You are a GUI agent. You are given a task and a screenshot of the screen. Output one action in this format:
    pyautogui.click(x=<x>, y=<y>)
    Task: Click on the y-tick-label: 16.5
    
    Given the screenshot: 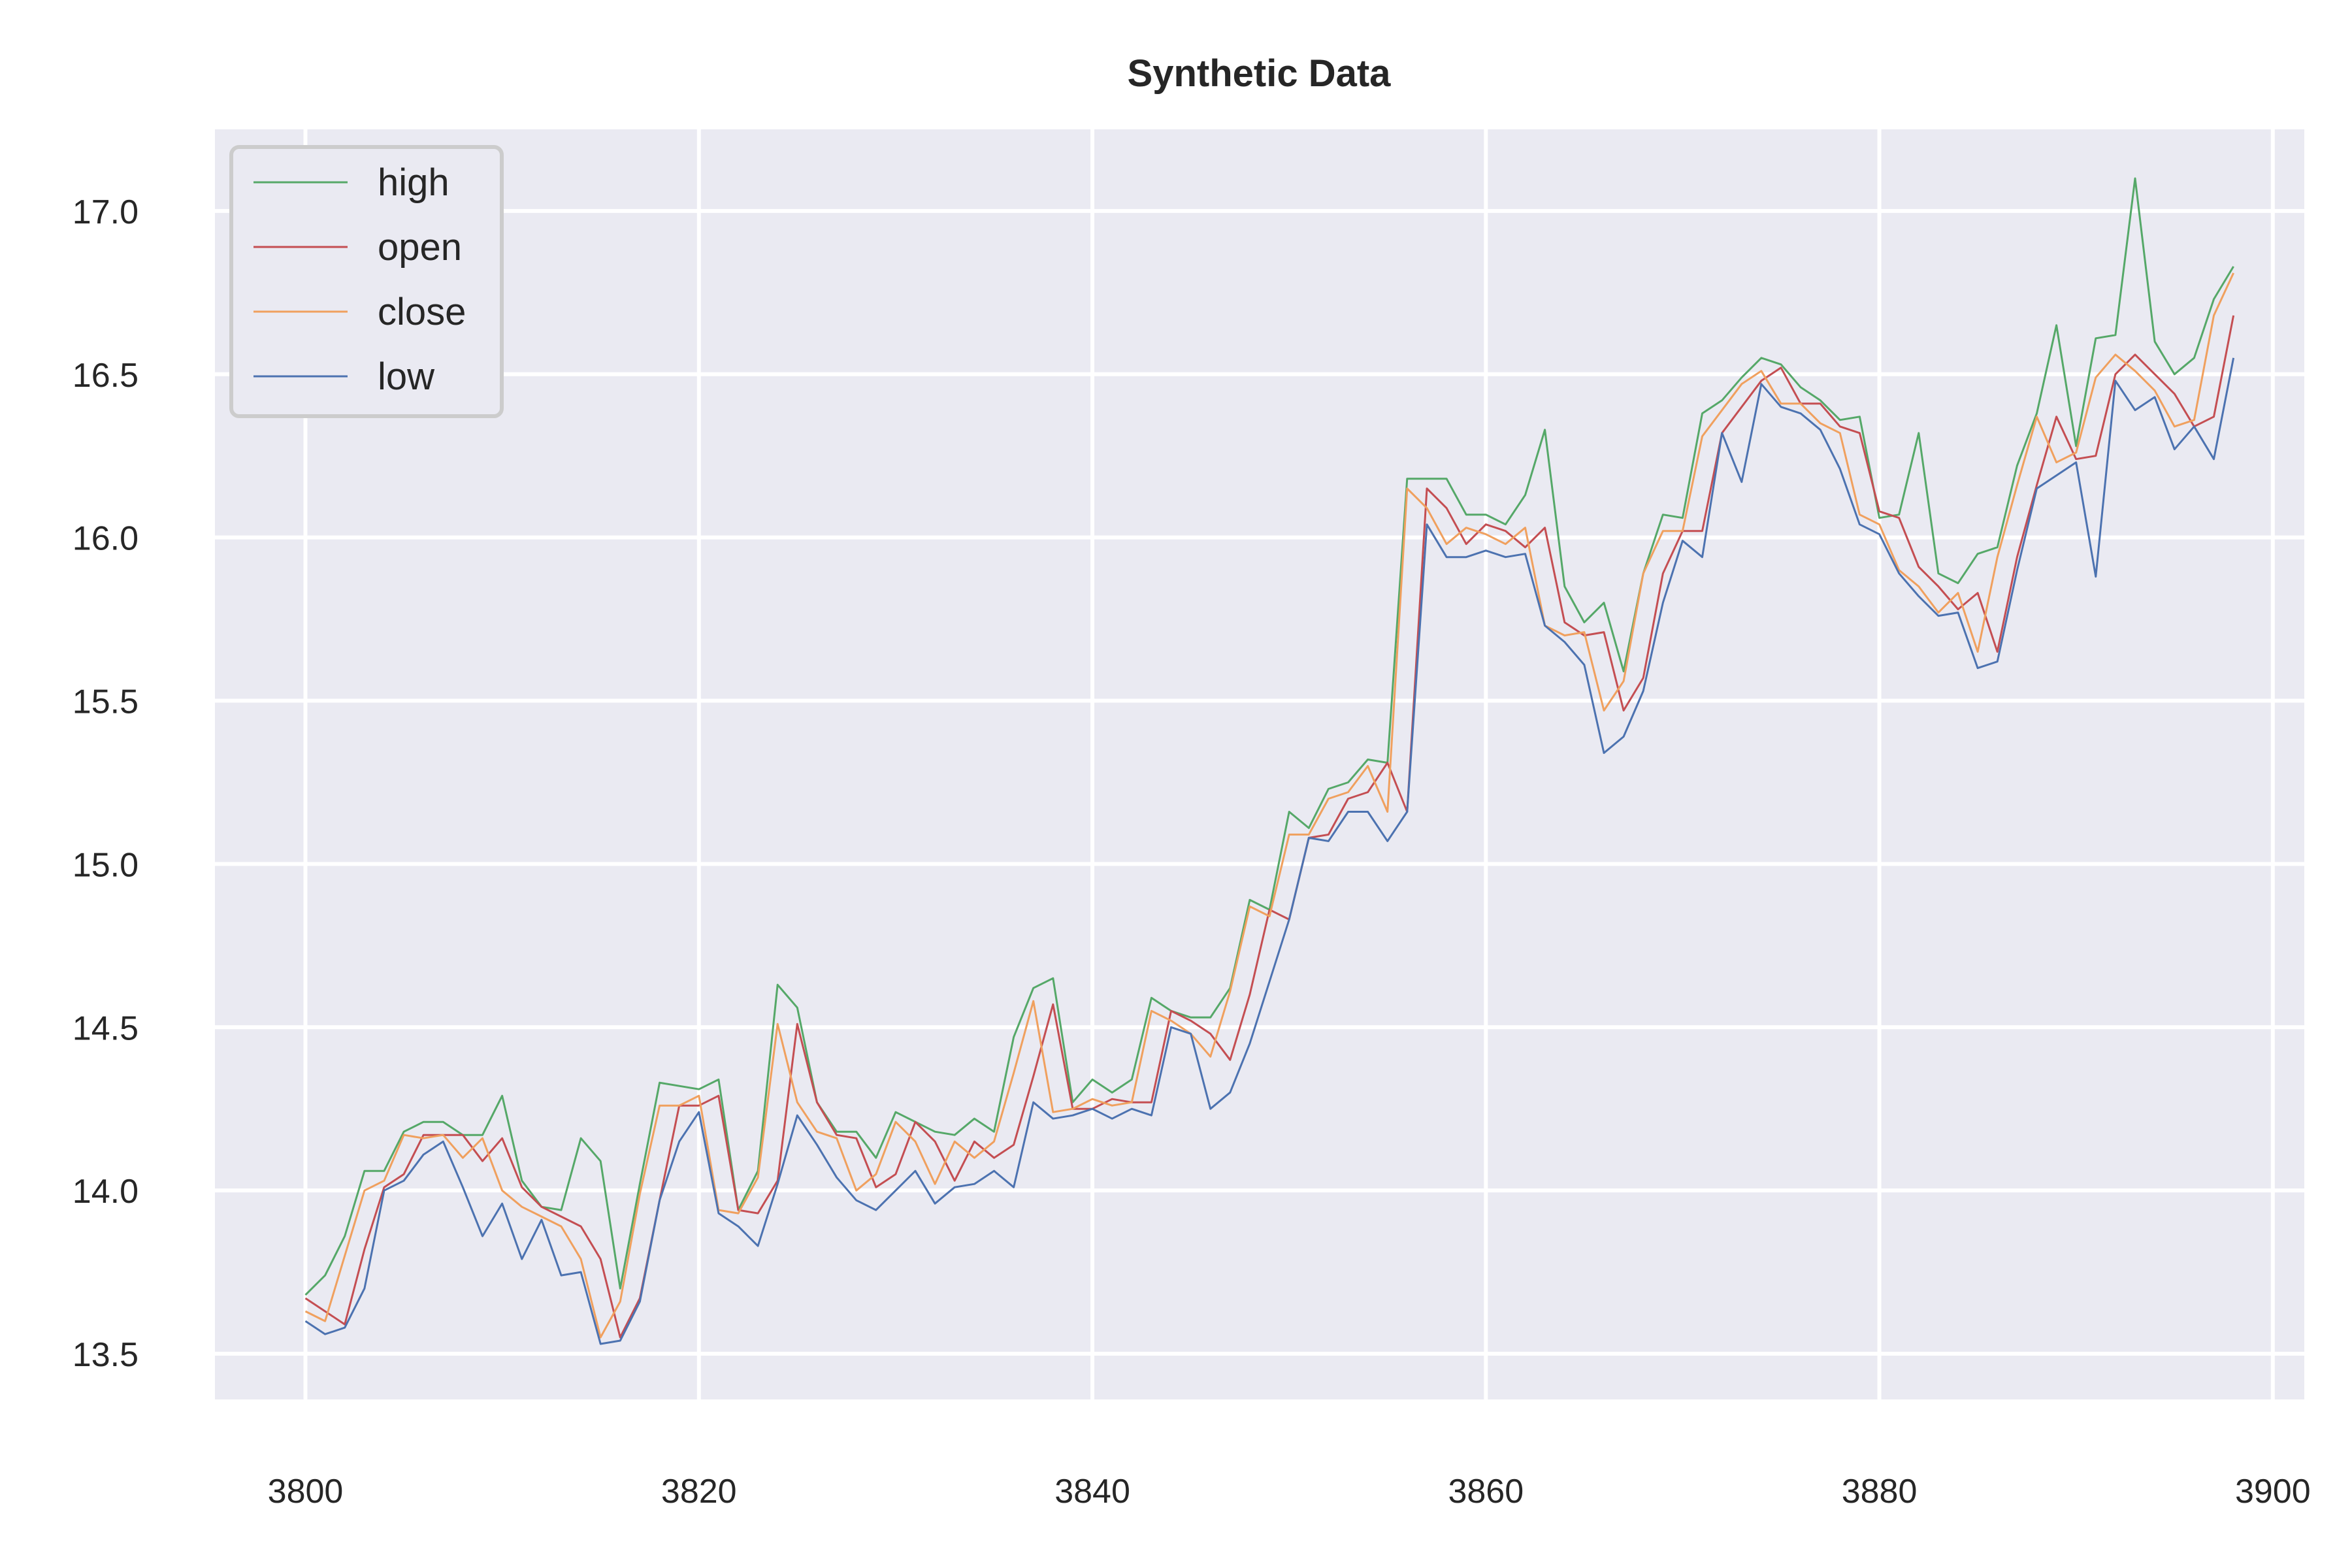 What is the action you would take?
    pyautogui.click(x=106, y=376)
    